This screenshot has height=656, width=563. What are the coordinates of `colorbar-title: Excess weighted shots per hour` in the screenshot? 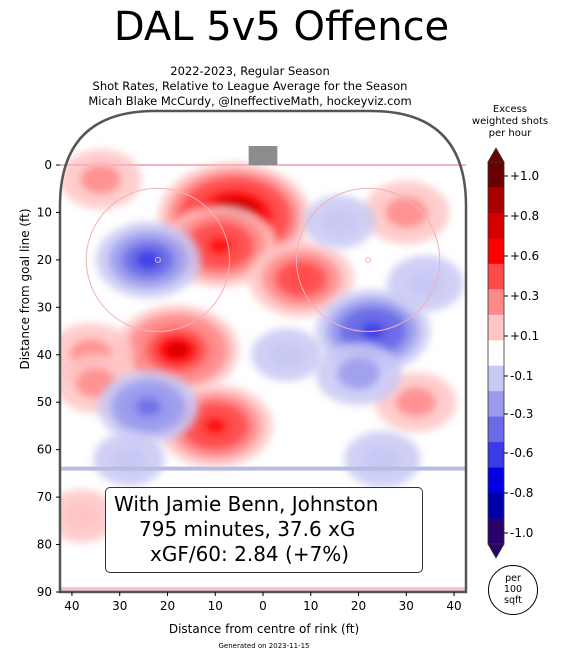 It's located at (510, 122).